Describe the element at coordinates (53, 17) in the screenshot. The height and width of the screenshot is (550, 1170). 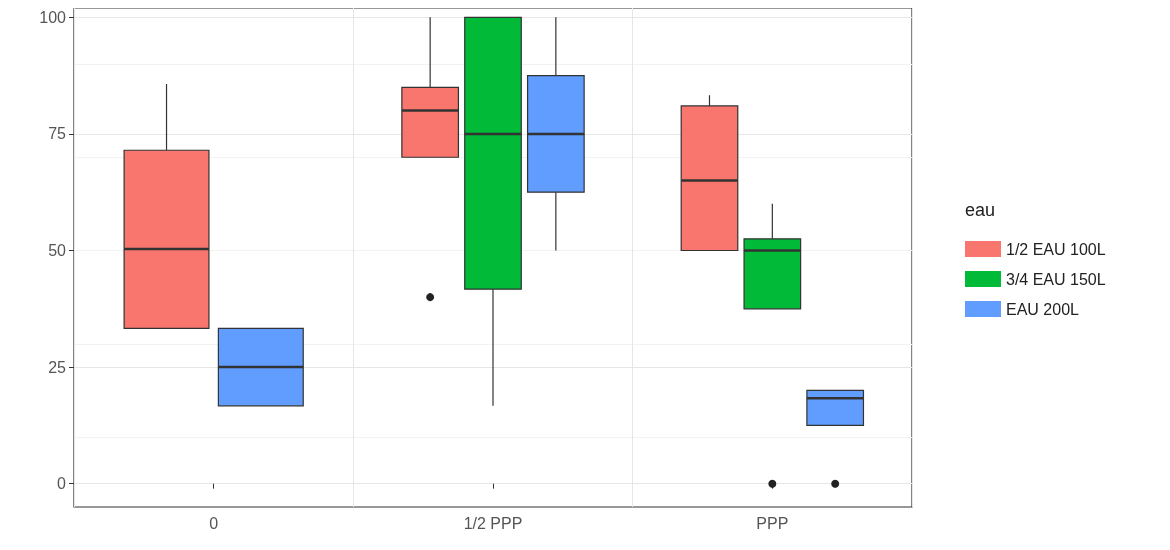
I see `y-tick-label: 100` at that location.